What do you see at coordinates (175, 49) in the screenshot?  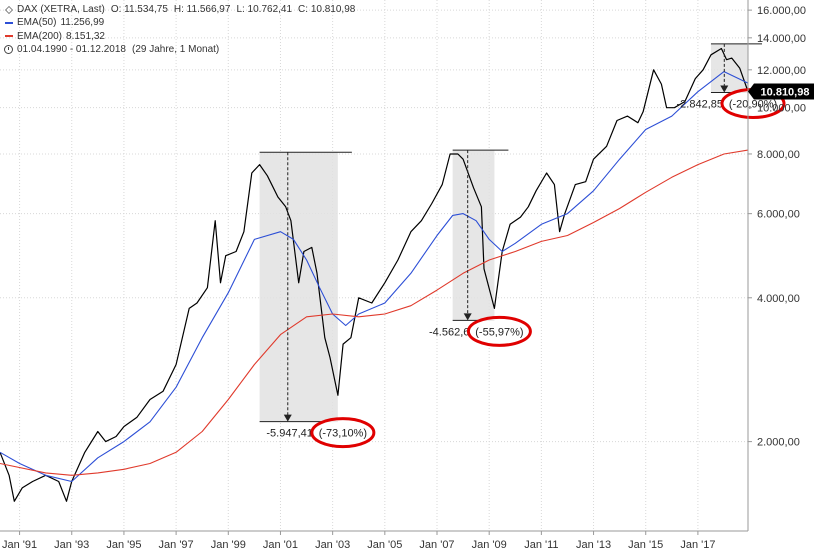 I see `period-length: (29 Jahre, 1 Monat)` at bounding box center [175, 49].